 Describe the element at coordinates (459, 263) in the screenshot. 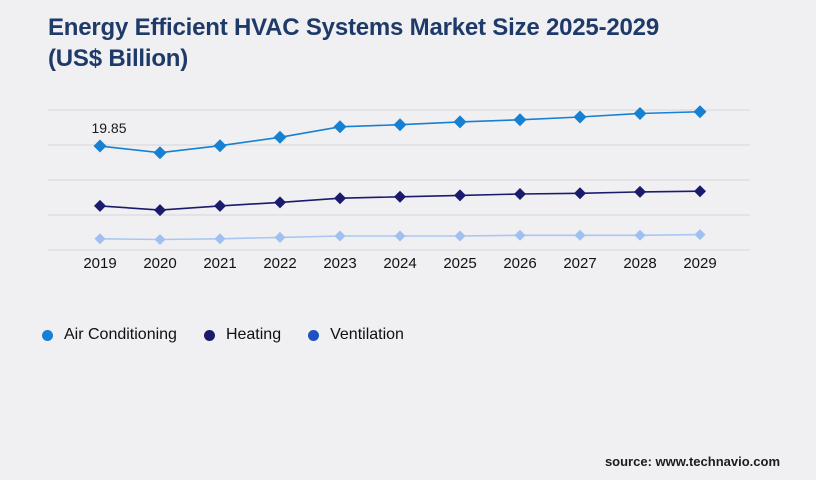

I see `x-axis-label-2025: 2025` at that location.